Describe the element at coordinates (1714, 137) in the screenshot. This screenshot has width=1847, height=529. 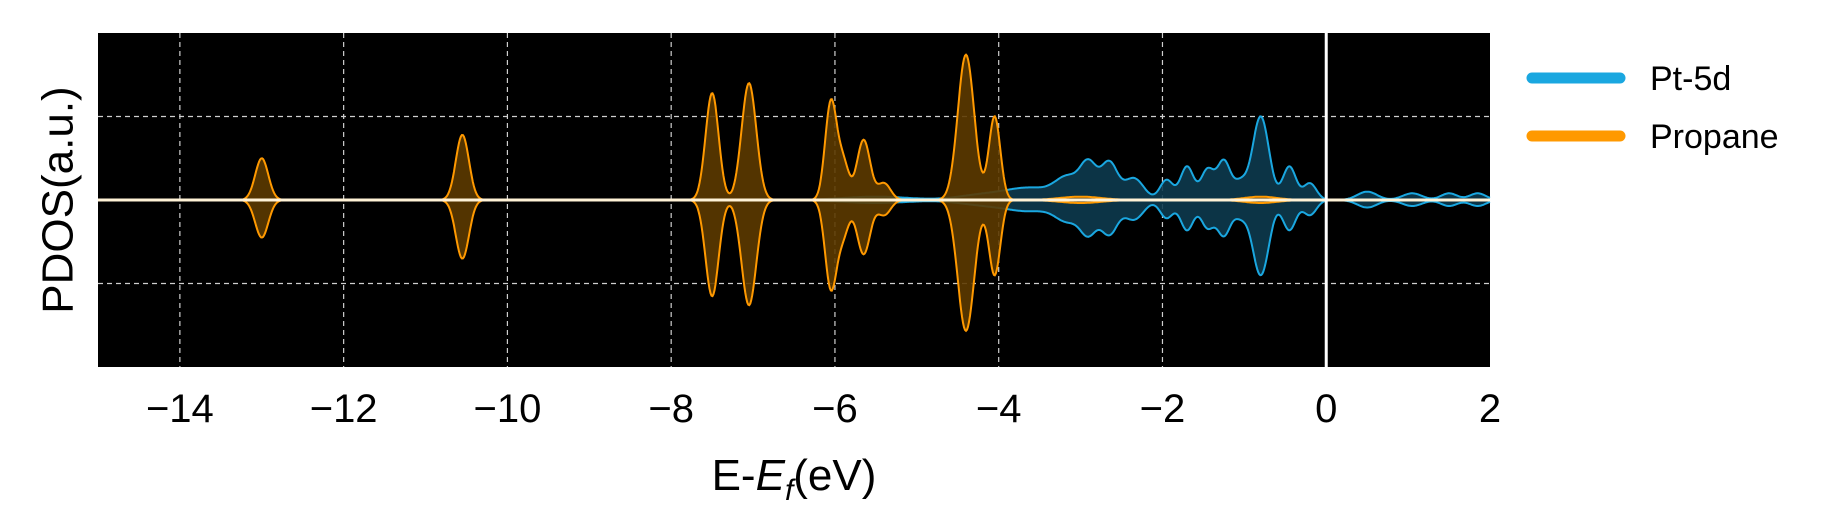
I see `legend-label: Propane` at that location.